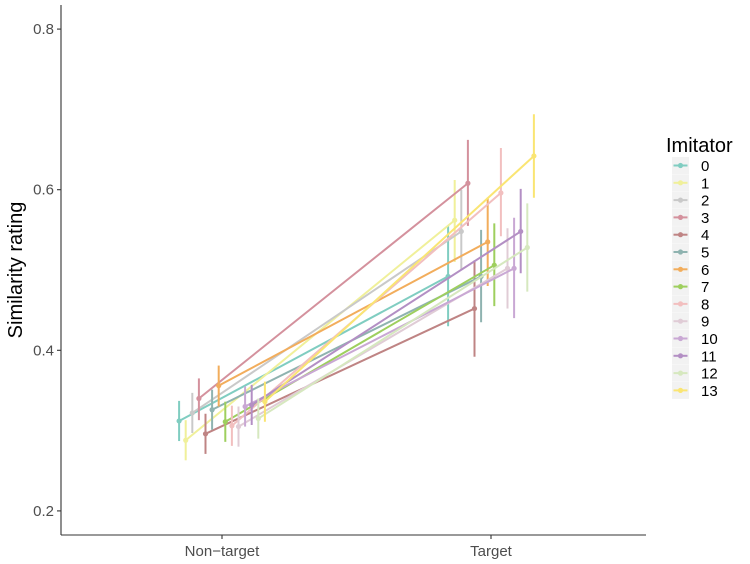 The image size is (750, 564). Describe the element at coordinates (690, 321) in the screenshot. I see `legend-item-9: 9` at that location.